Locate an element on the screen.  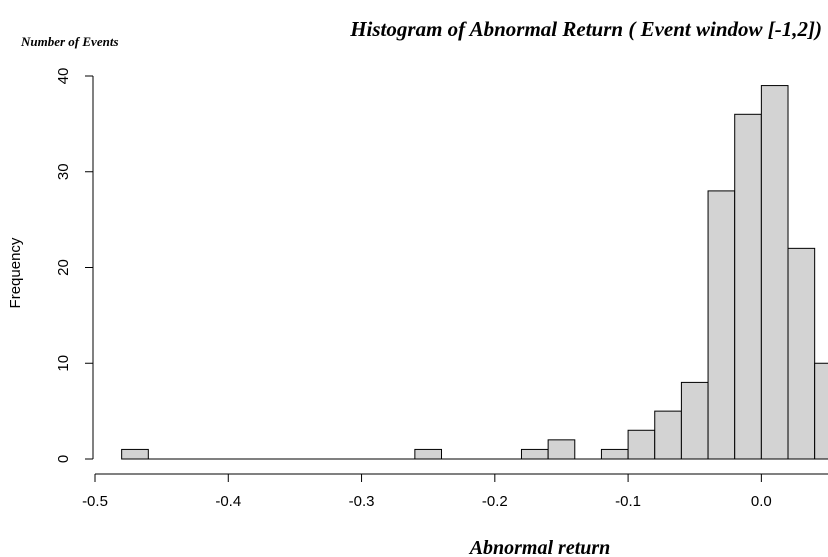
x-axis: -0.5 -0.4 -0.3 -0.2 -0.1 0.0 is located at coordinates (455, 491).